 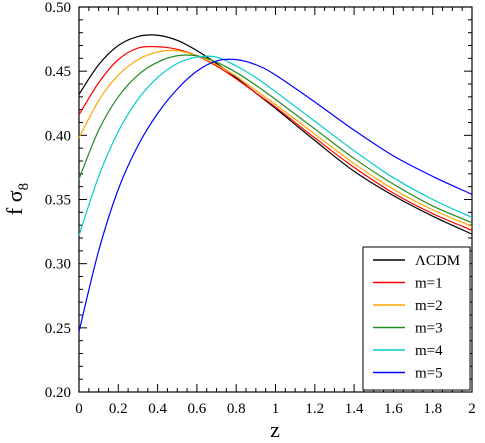 I want to click on legend-box, so click(x=416, y=318).